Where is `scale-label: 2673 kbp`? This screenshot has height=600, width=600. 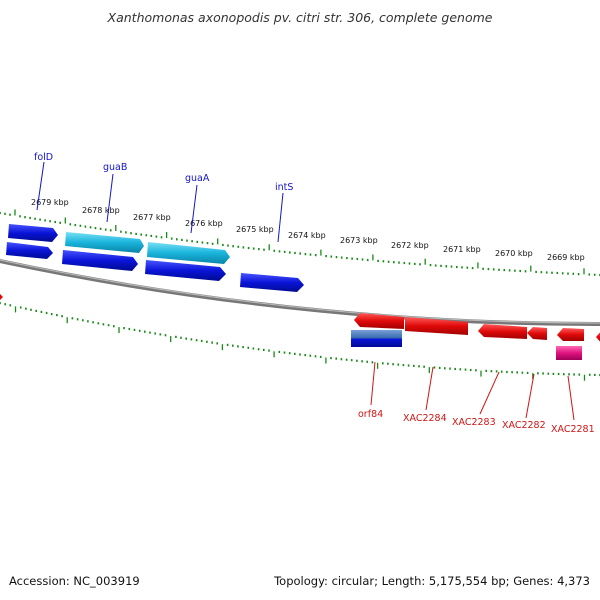
scale-label: 2673 kbp is located at coordinates (359, 240).